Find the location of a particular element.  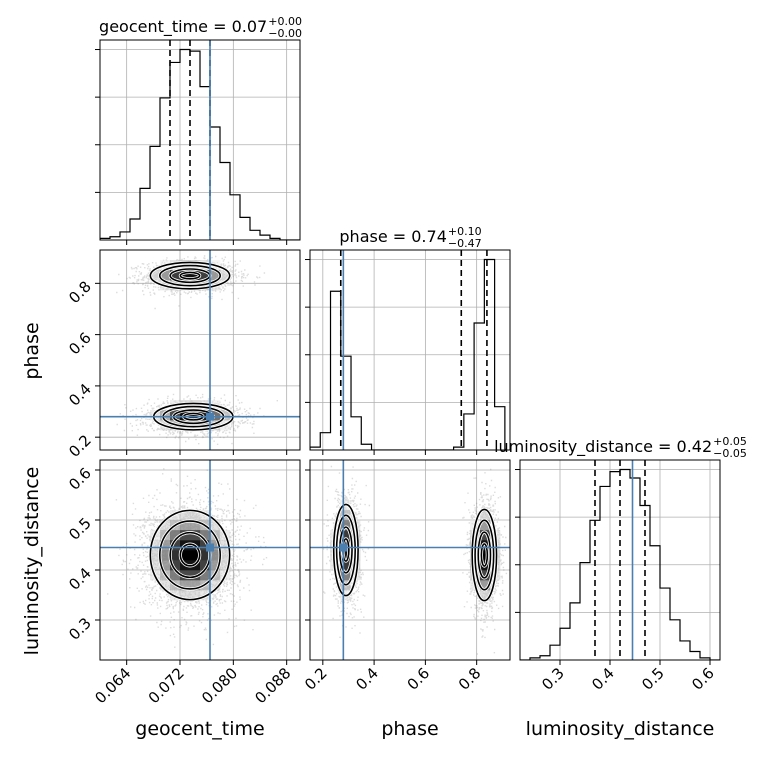

y-axis-label-luminosity-distance: luminosity_distance is located at coordinates (32, 561).